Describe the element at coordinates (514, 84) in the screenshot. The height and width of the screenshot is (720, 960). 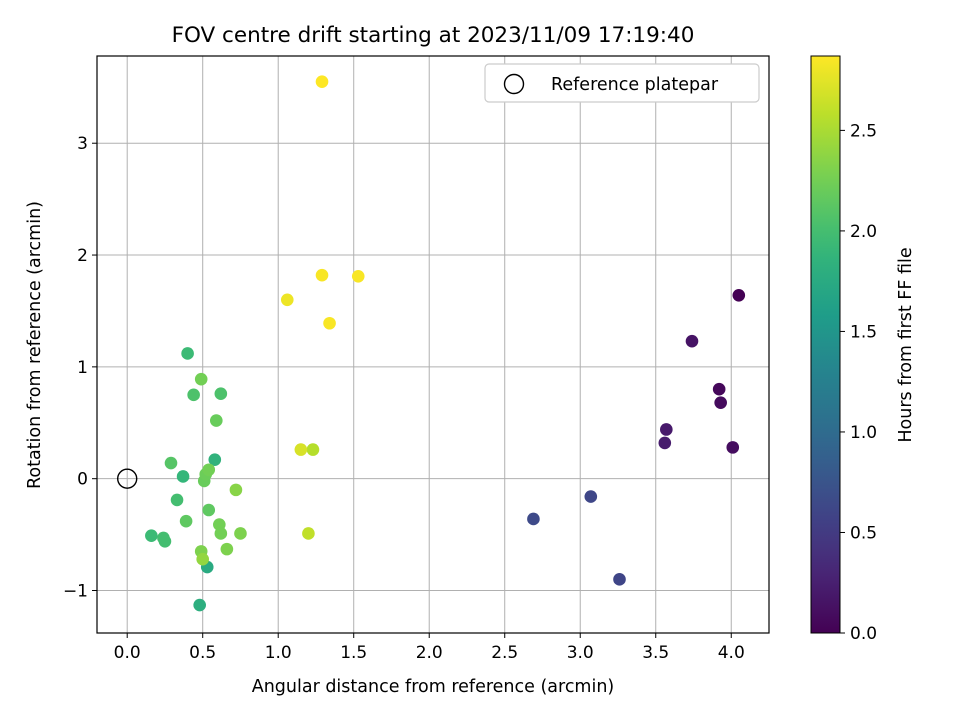
I see `legend-reference-marker` at that location.